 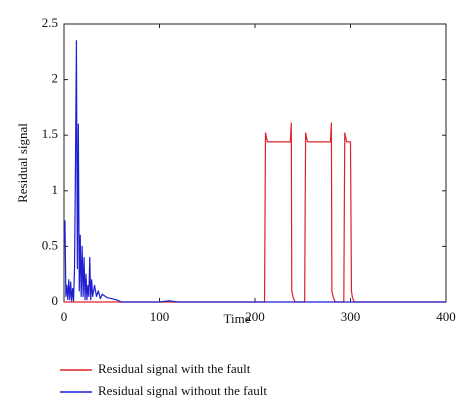 I want to click on x-tick-label: 300, so click(x=351, y=316).